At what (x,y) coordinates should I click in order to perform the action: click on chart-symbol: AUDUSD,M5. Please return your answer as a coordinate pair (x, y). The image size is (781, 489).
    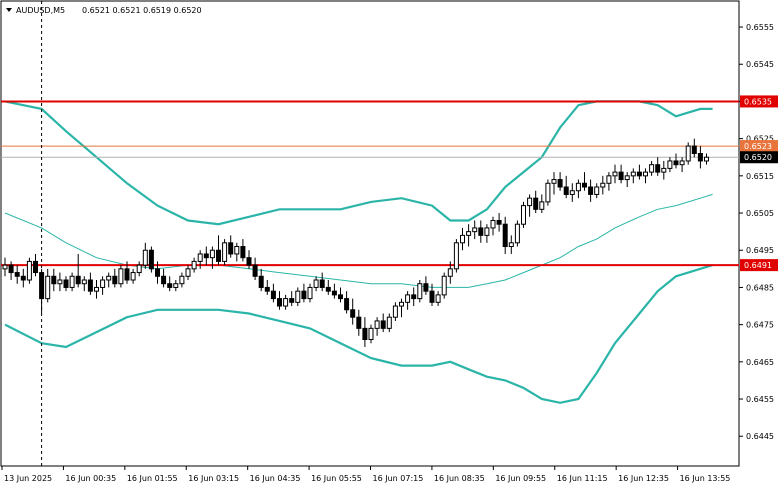
    Looking at the image, I should click on (40, 10).